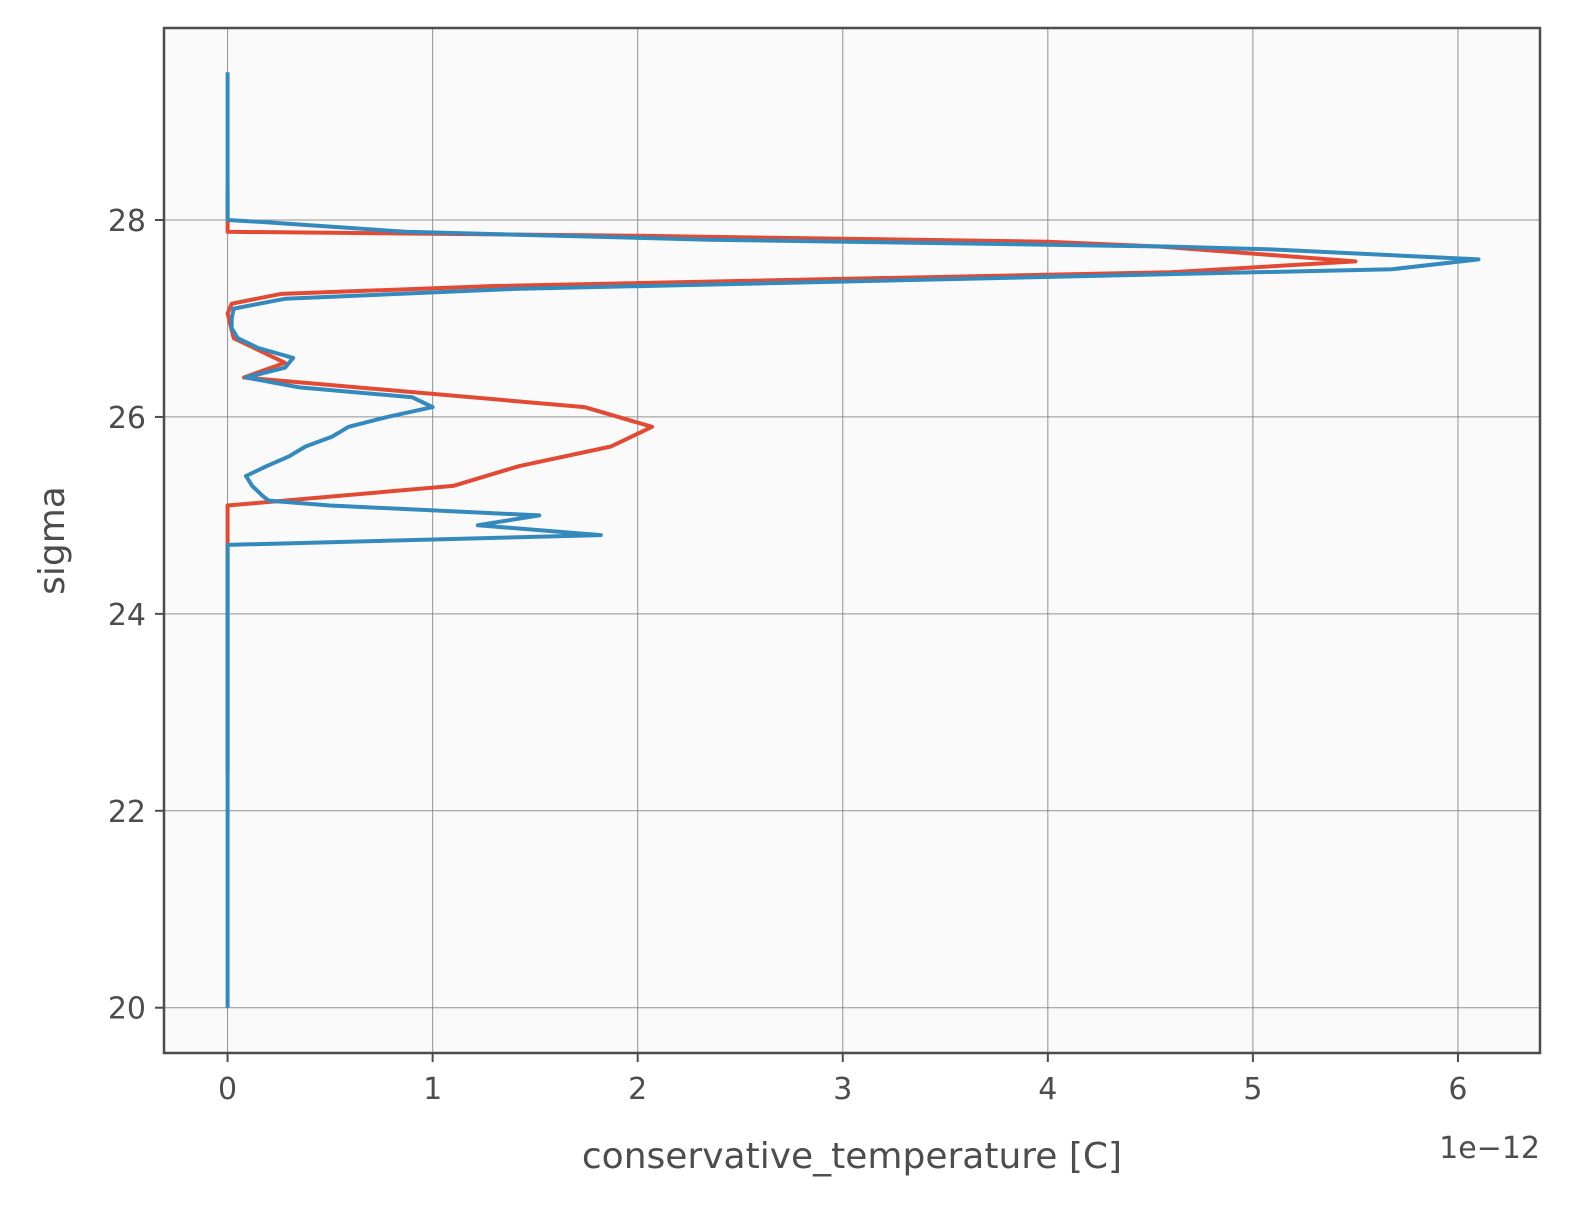 The width and height of the screenshot is (1582, 1217). I want to click on x-tick-label: 1, so click(432, 1089).